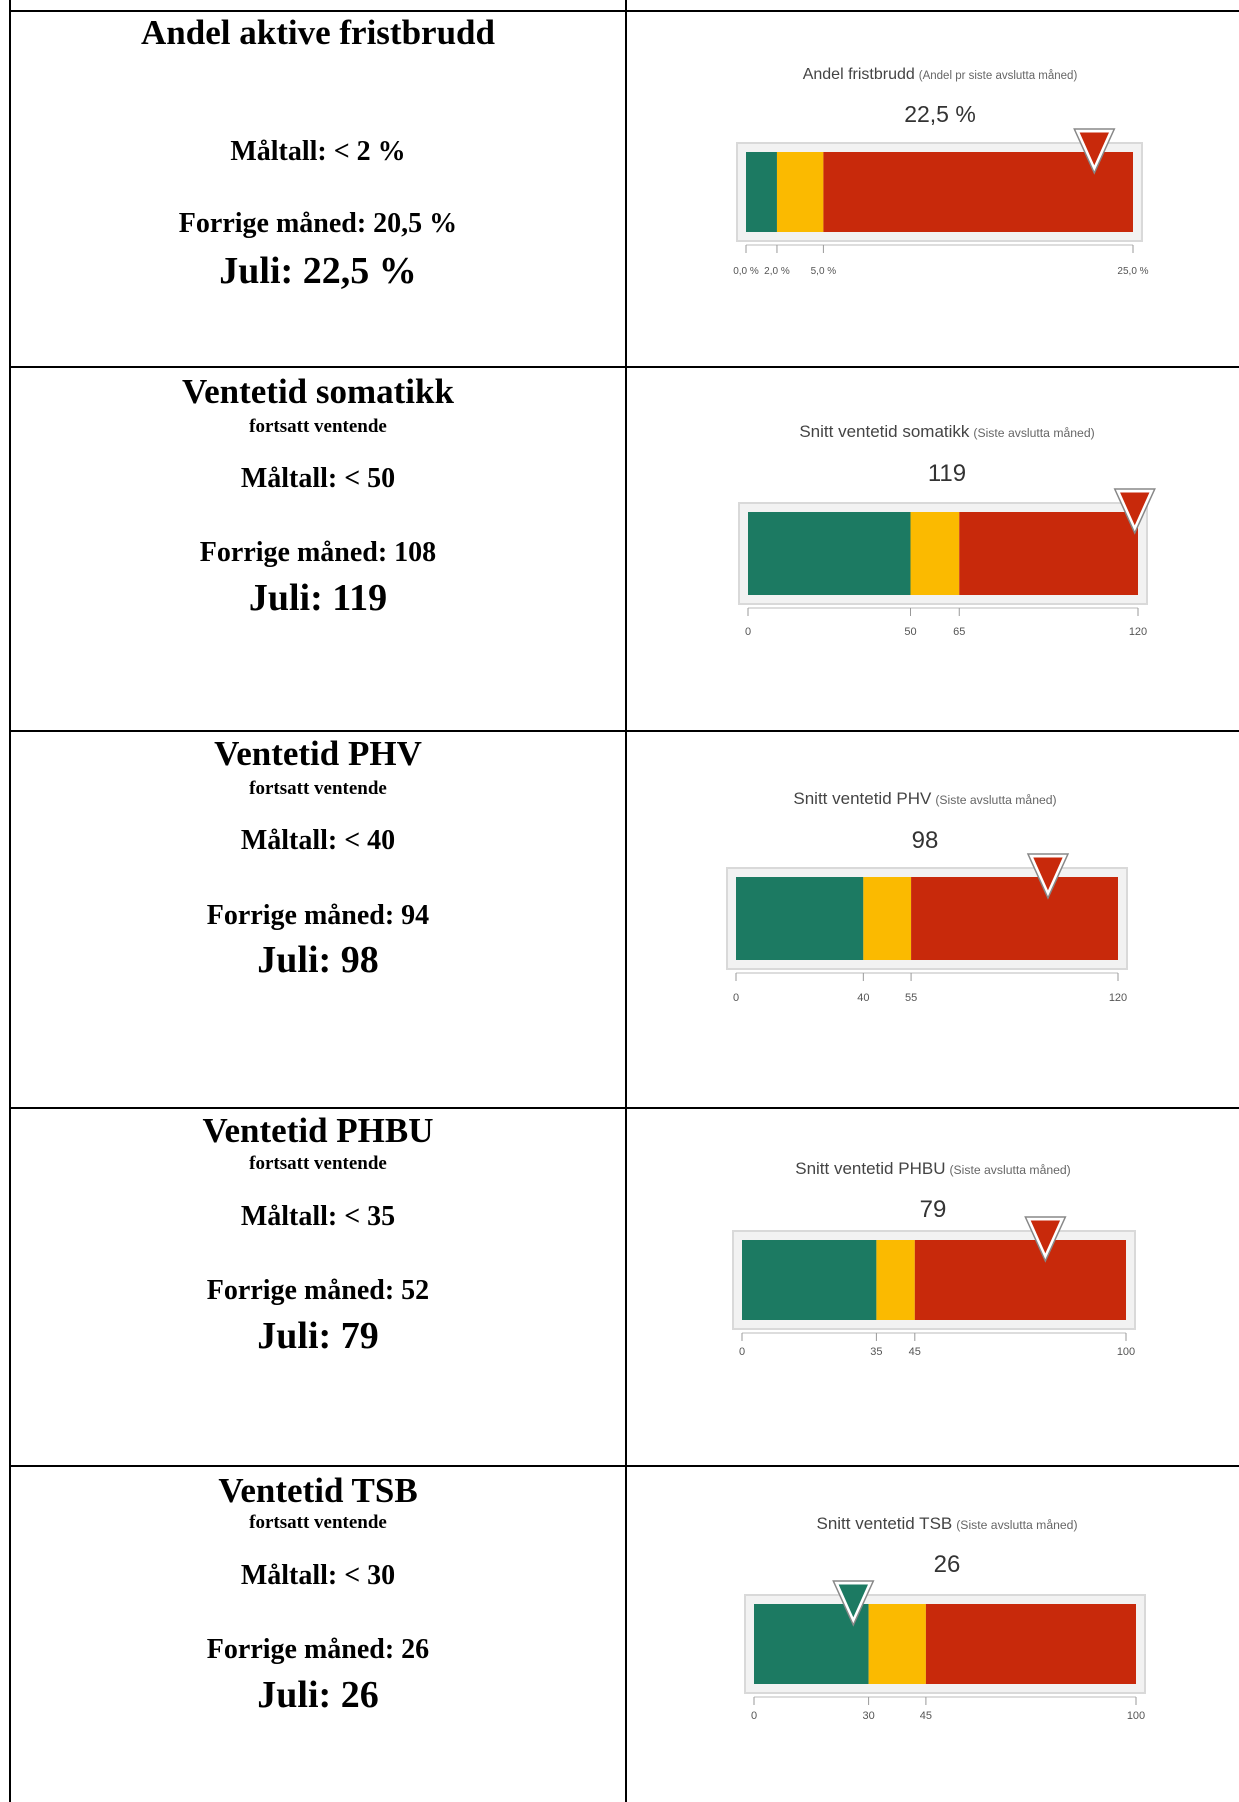 This screenshot has height=1802, width=1239. Describe the element at coordinates (940, 114) in the screenshot. I see `gauge-value-label: 22,5 %` at that location.